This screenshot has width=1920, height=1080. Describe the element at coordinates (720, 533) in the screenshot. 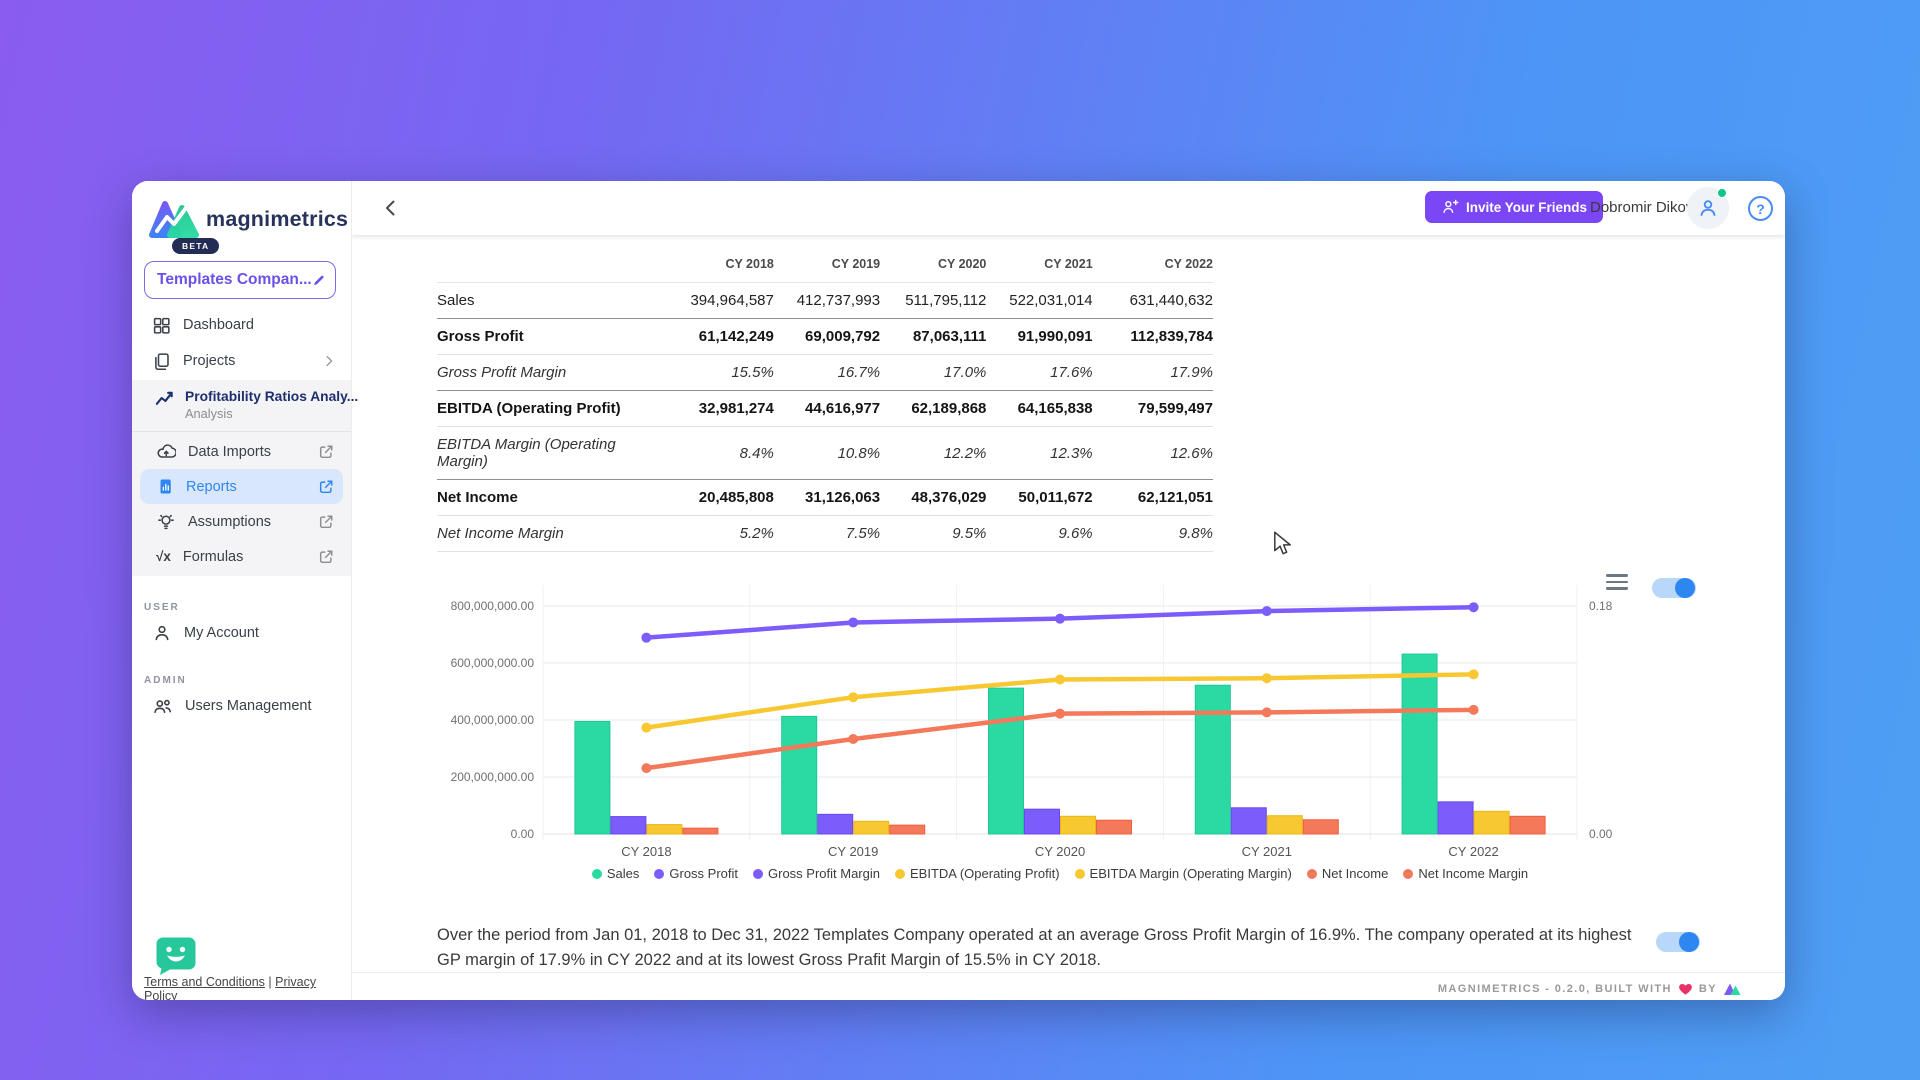

I see `cell-value: 5.2%` at that location.